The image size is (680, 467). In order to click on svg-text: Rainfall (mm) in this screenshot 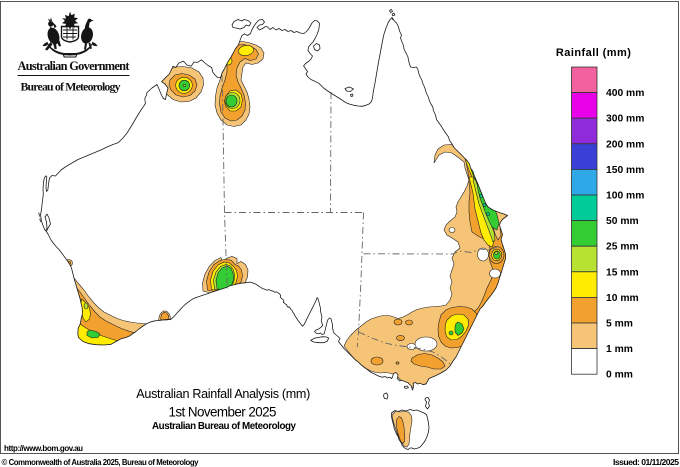, I will do `click(593, 53)`.